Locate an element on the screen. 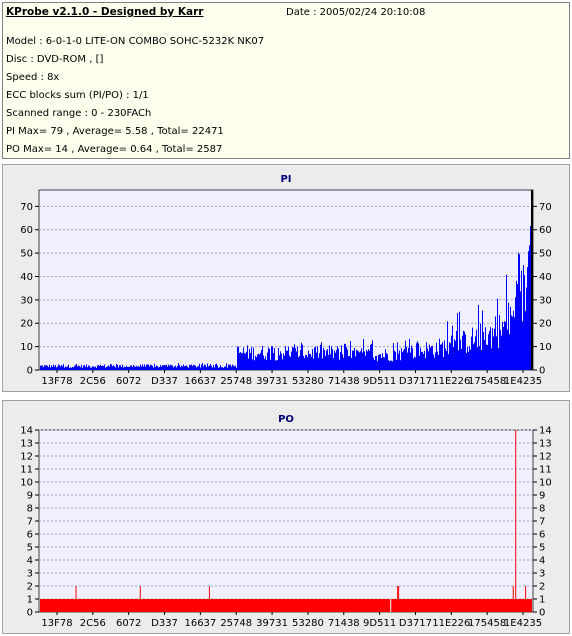 The width and height of the screenshot is (572, 636). chart-title: PI is located at coordinates (285, 179).